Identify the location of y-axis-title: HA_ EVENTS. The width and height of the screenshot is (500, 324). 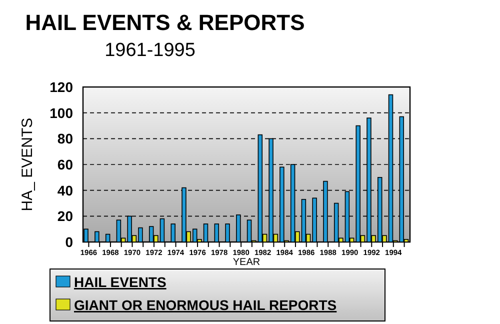
(27, 165).